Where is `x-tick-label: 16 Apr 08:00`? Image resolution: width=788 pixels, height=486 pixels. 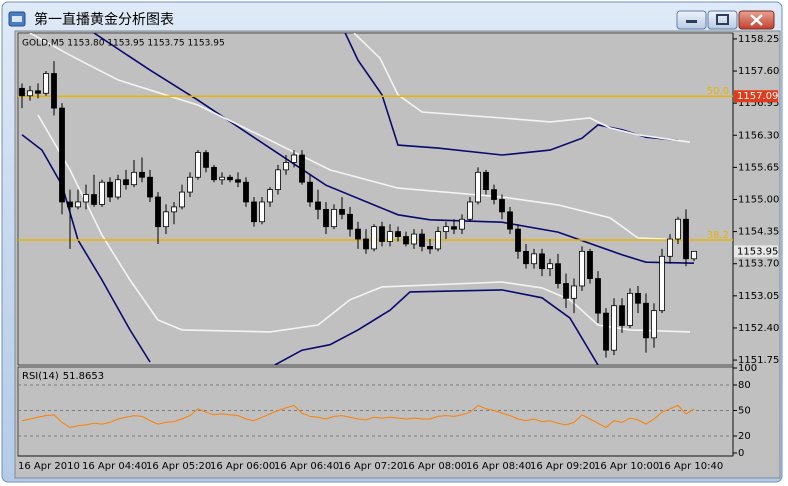
x-tick-label: 16 Apr 08:00 is located at coordinates (434, 466).